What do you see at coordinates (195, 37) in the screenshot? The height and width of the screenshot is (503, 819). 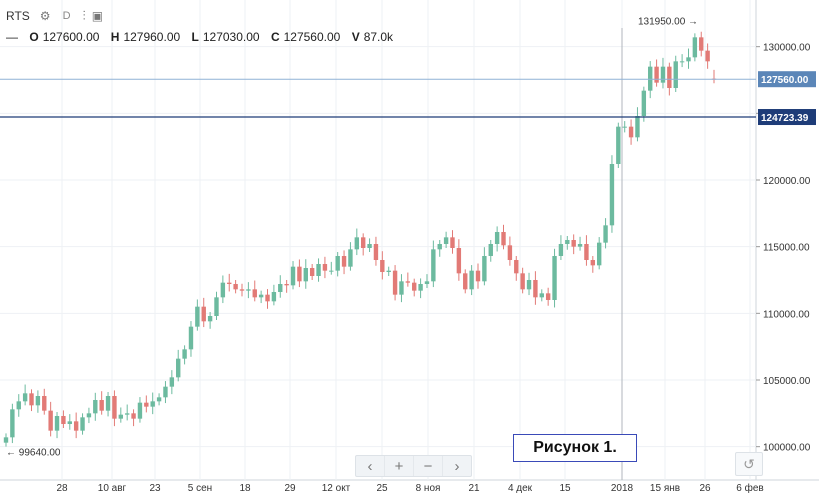 I see `low-label: L` at bounding box center [195, 37].